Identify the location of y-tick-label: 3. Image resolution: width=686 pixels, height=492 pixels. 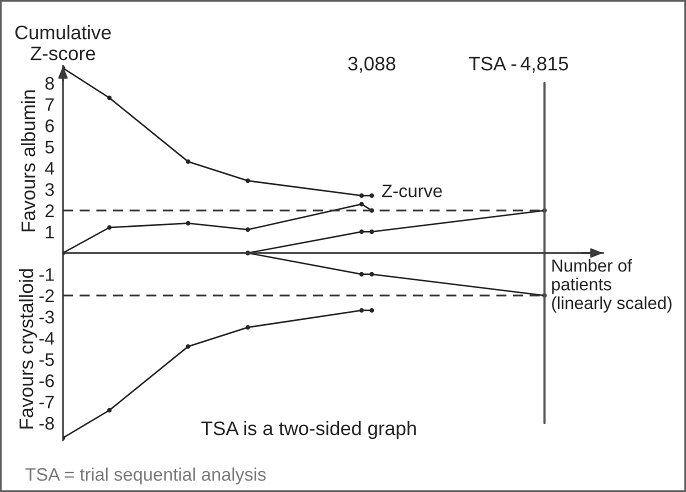
(49, 189).